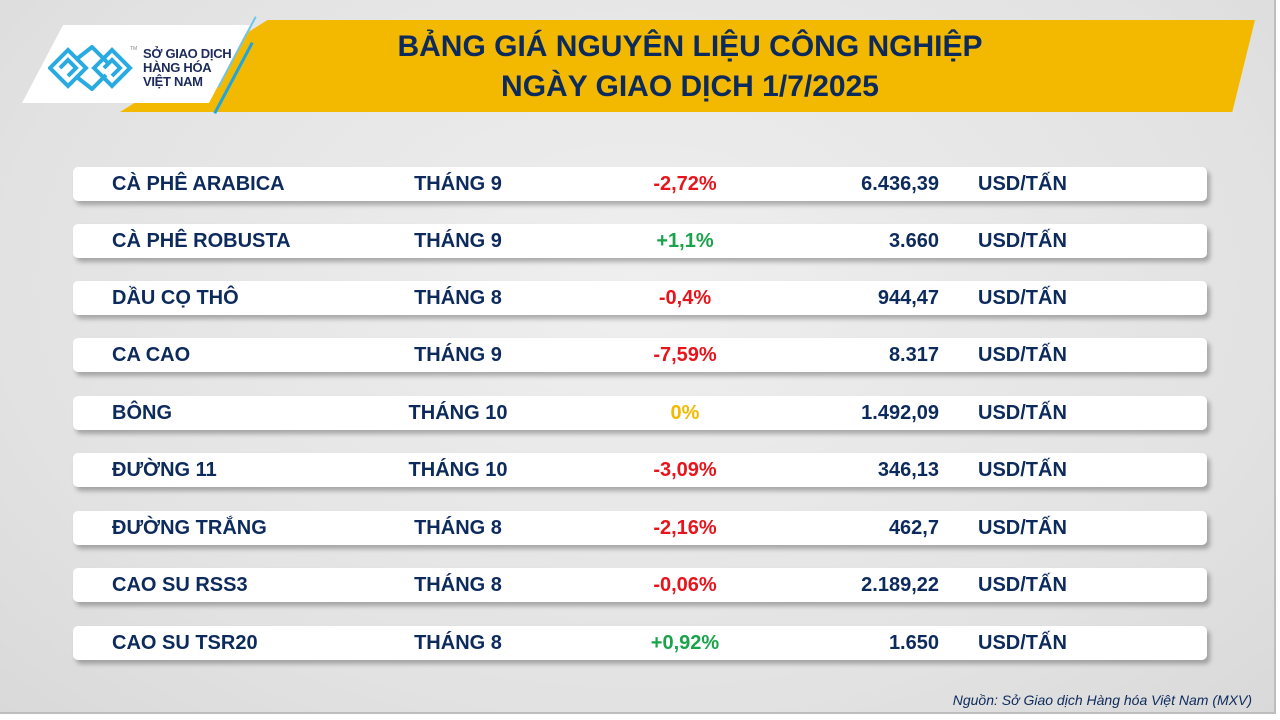  Describe the element at coordinates (900, 184) in the screenshot. I see `price-value: 6.436,39` at that location.